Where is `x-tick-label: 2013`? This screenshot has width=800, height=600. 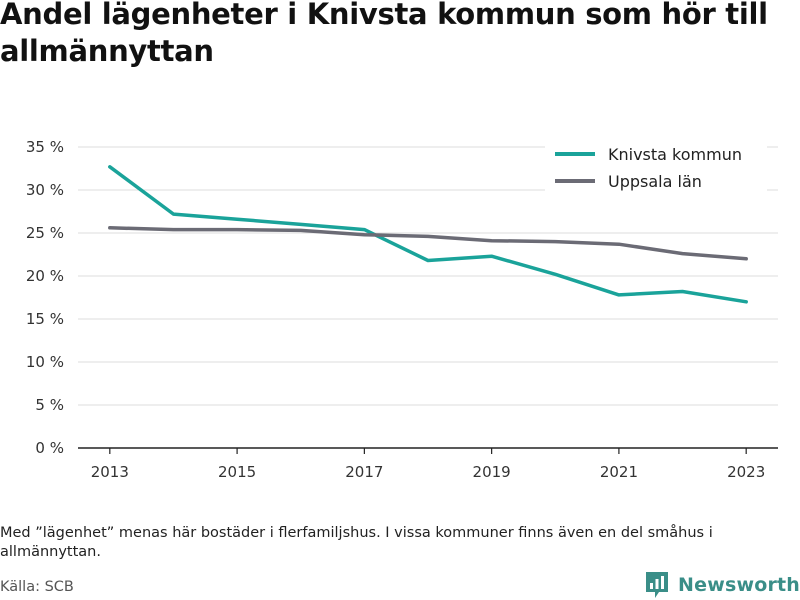
x-tick-label: 2013 is located at coordinates (110, 472).